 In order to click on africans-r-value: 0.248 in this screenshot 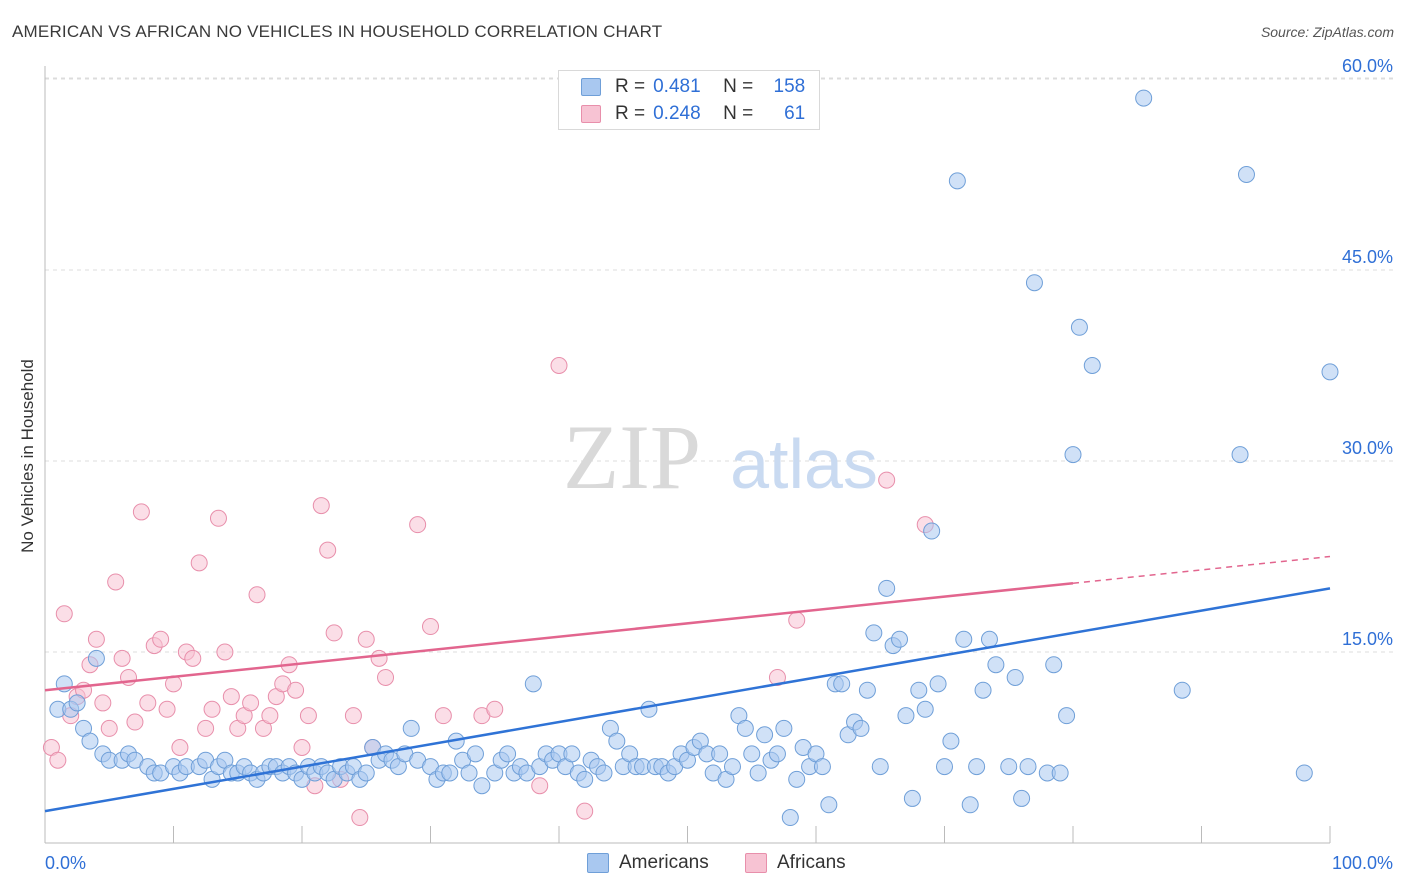, I will do `click(677, 113)`.